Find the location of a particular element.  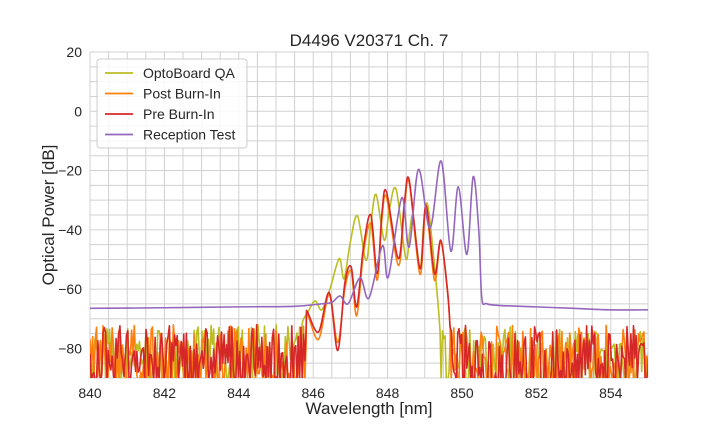

x-tick-label: 852 is located at coordinates (537, 393).